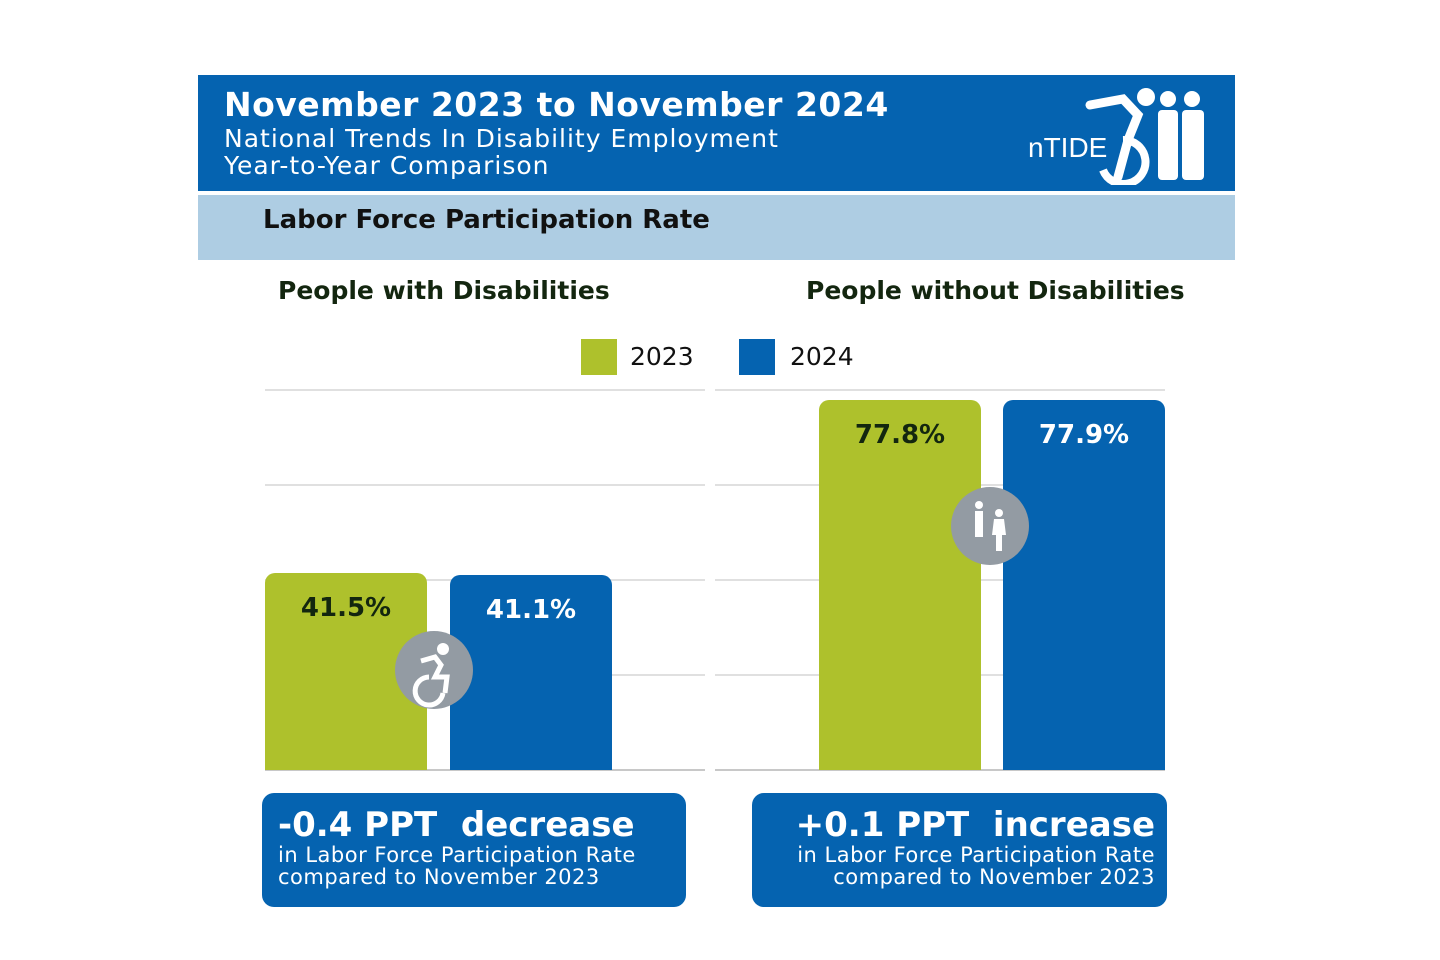 The image size is (1440, 960). Describe the element at coordinates (900, 585) in the screenshot. I see `bar-2023` at that location.